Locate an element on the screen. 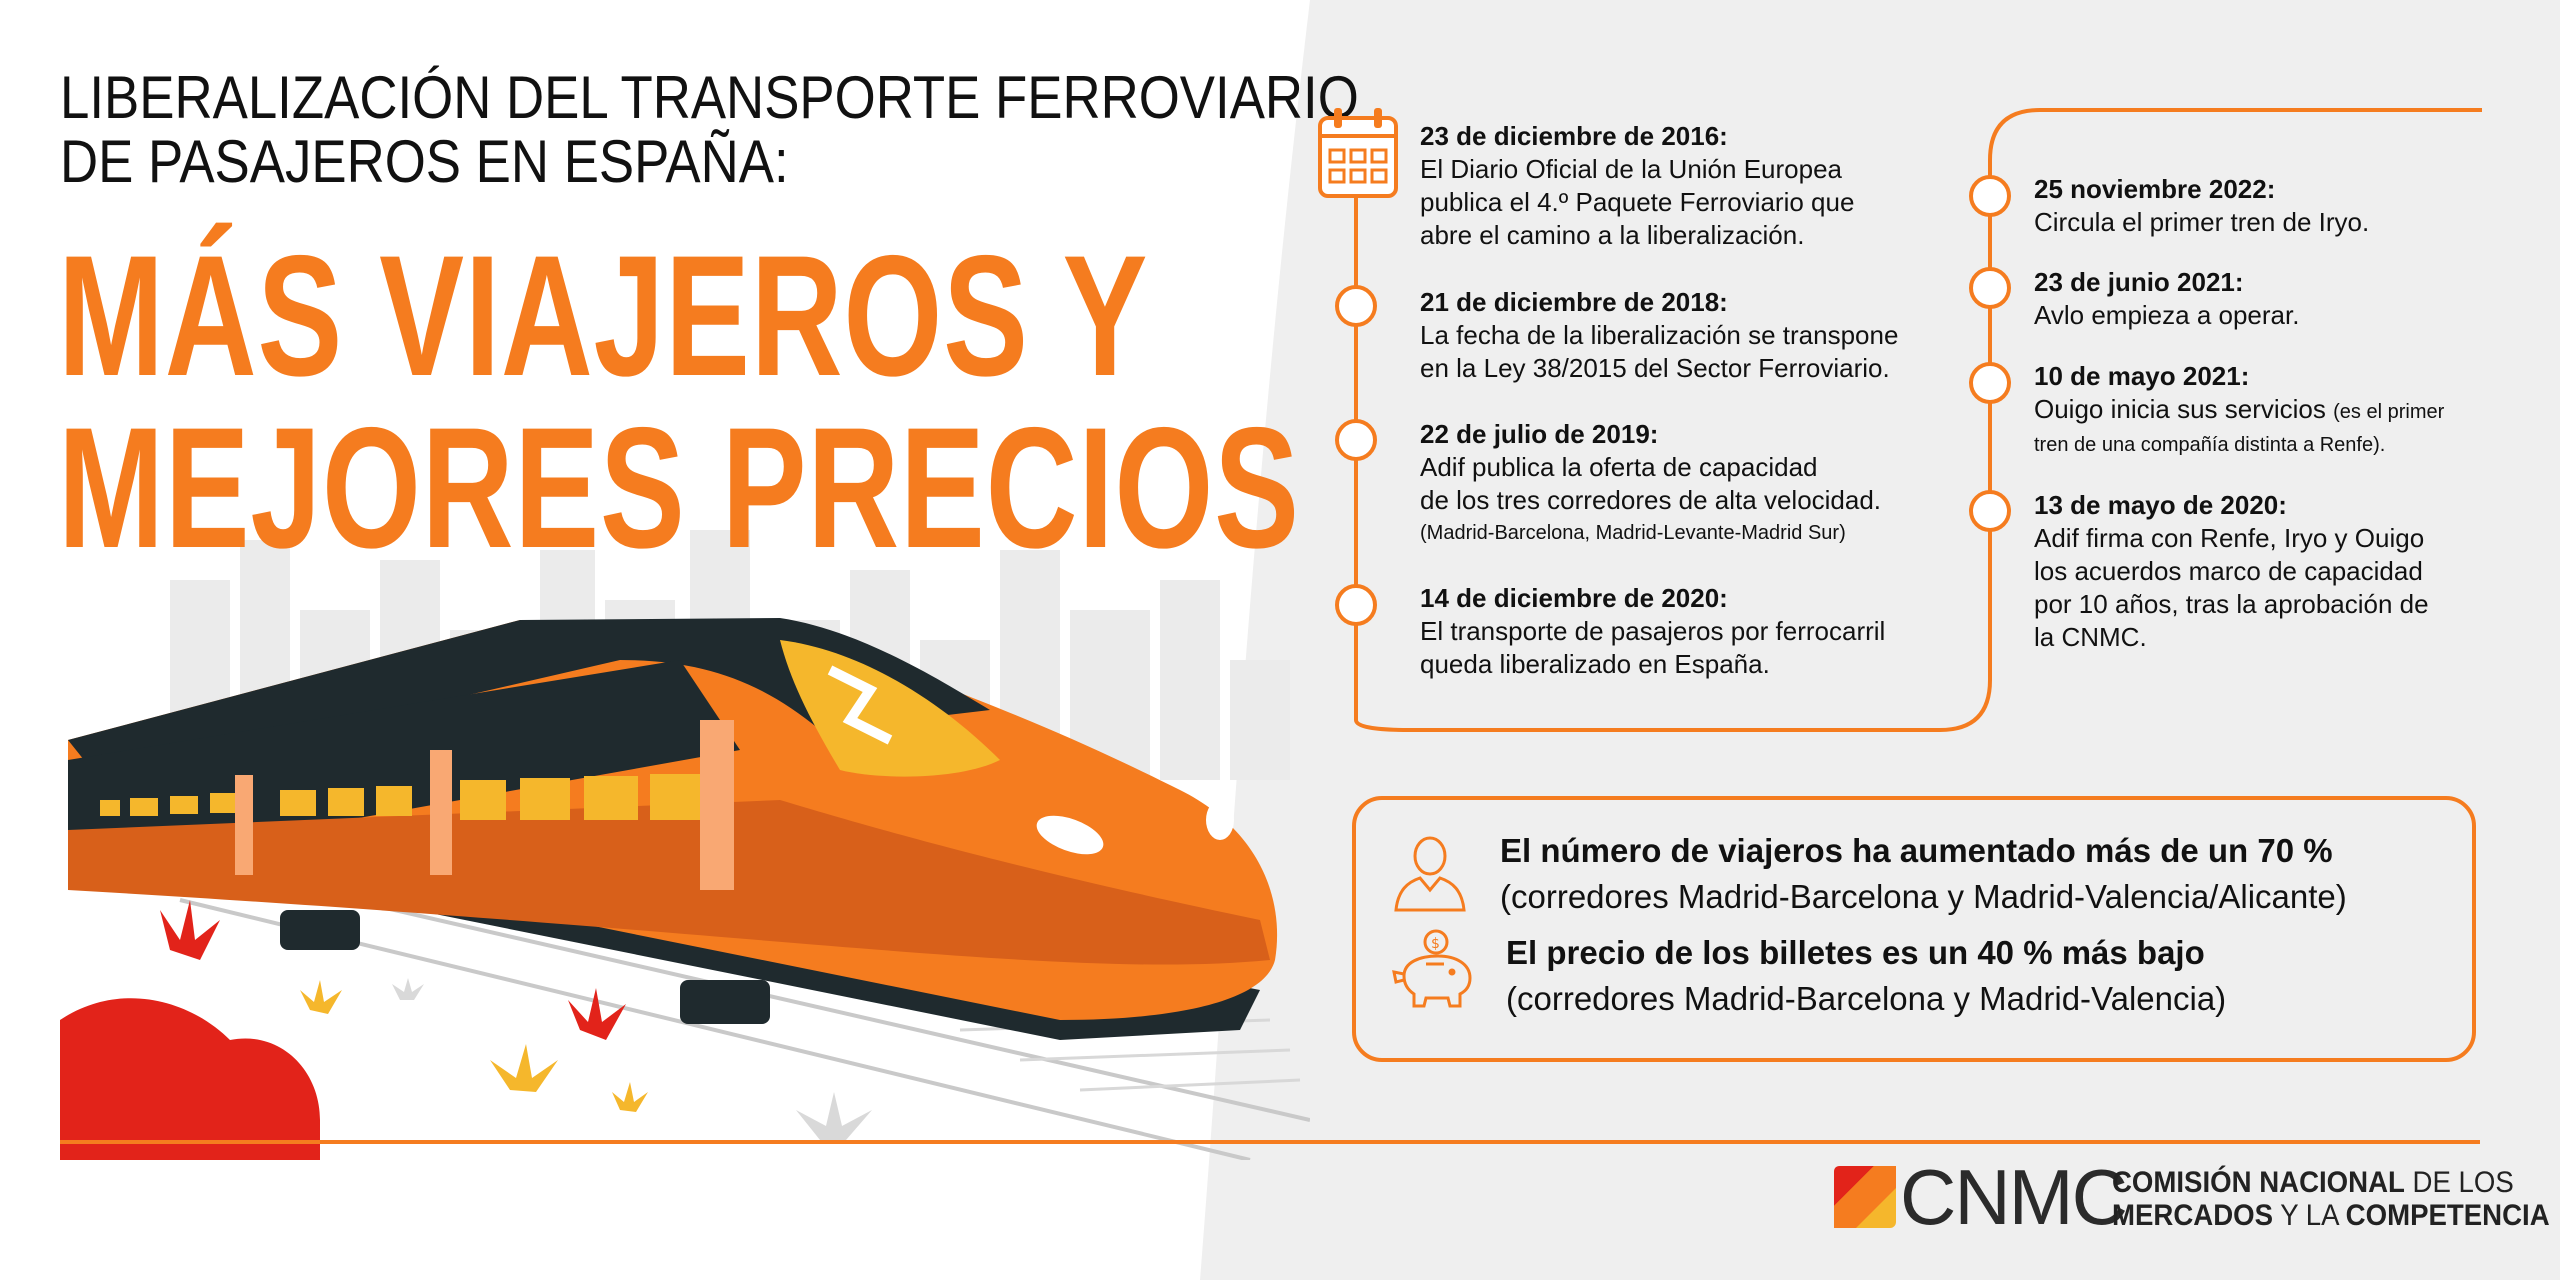 This screenshot has width=2560, height=1280. calendar-icon is located at coordinates (1358, 153).